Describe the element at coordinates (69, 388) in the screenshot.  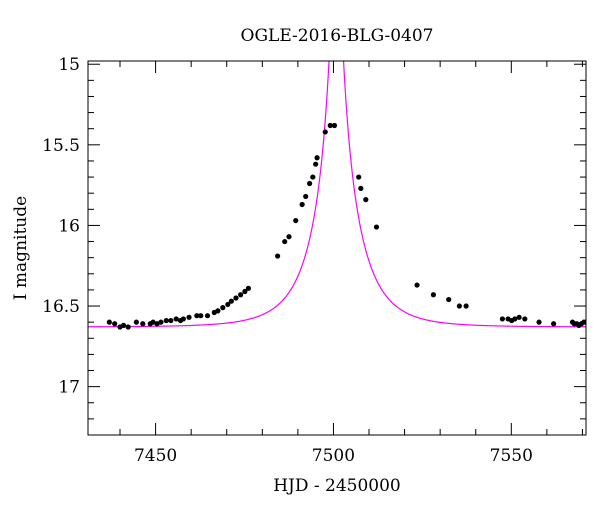
I see `y-tick-label: 17` at that location.